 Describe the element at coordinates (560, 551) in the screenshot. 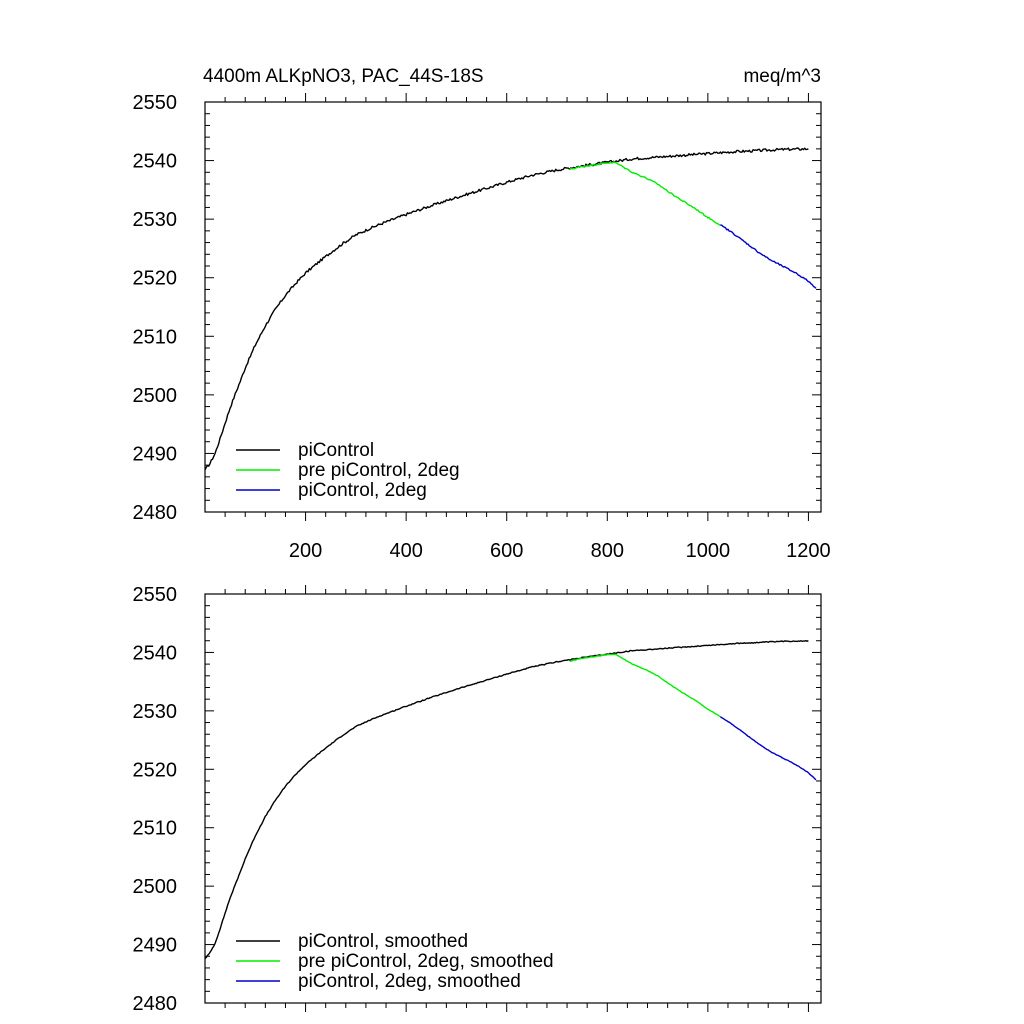

I see `top-x-tick-labels: 200 400 600 800 1000 1200` at that location.